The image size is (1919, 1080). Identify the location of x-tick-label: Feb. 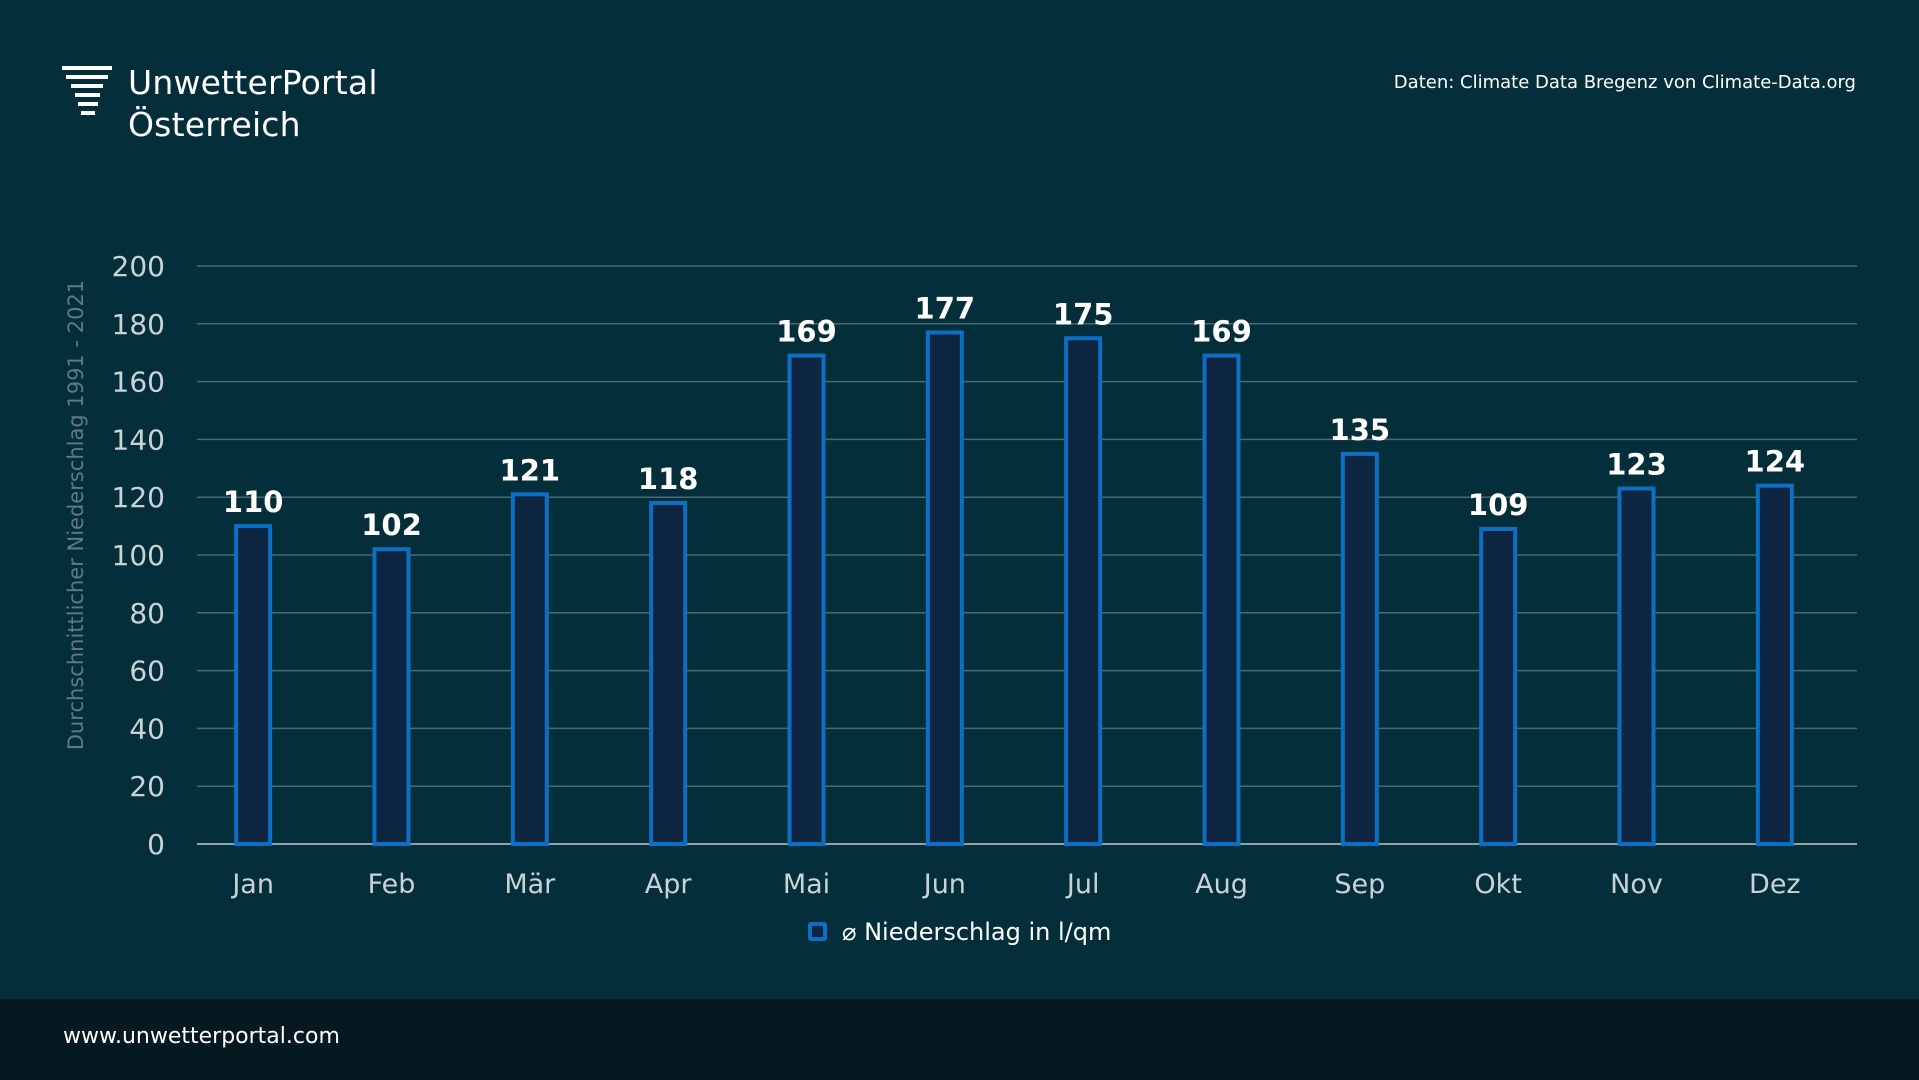
(392, 884).